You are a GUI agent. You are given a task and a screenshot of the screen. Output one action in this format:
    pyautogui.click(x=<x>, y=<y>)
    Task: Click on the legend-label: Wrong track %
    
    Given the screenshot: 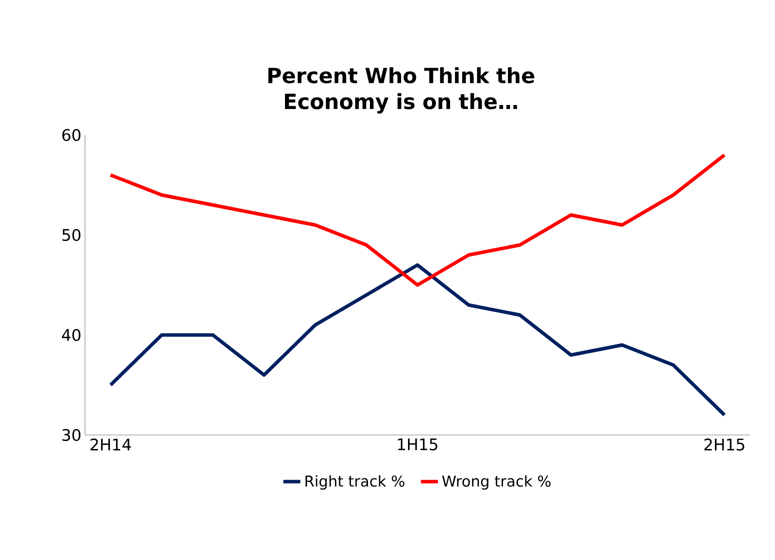 What is the action you would take?
    pyautogui.click(x=496, y=482)
    